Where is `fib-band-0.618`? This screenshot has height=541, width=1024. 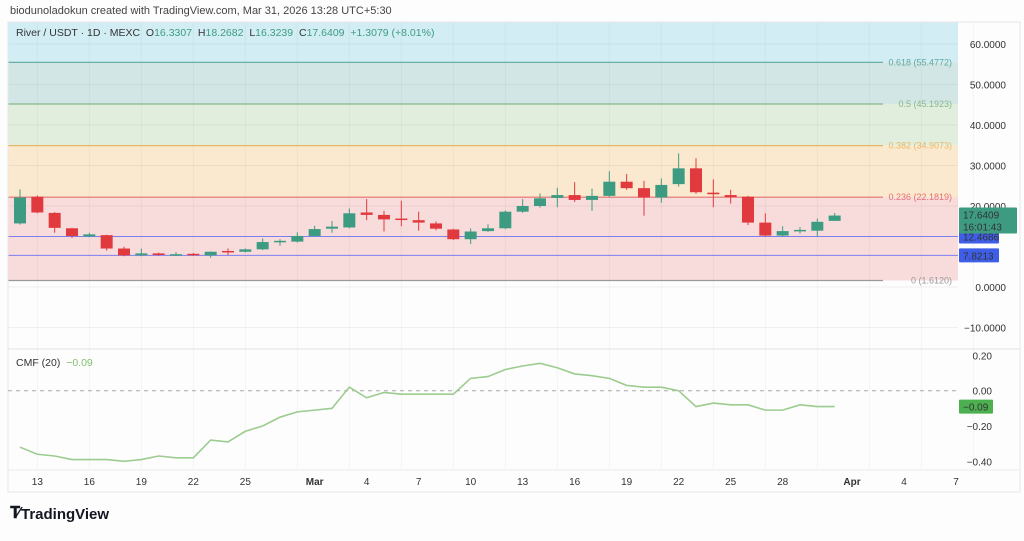 fib-band-0.618 is located at coordinates (483, 83).